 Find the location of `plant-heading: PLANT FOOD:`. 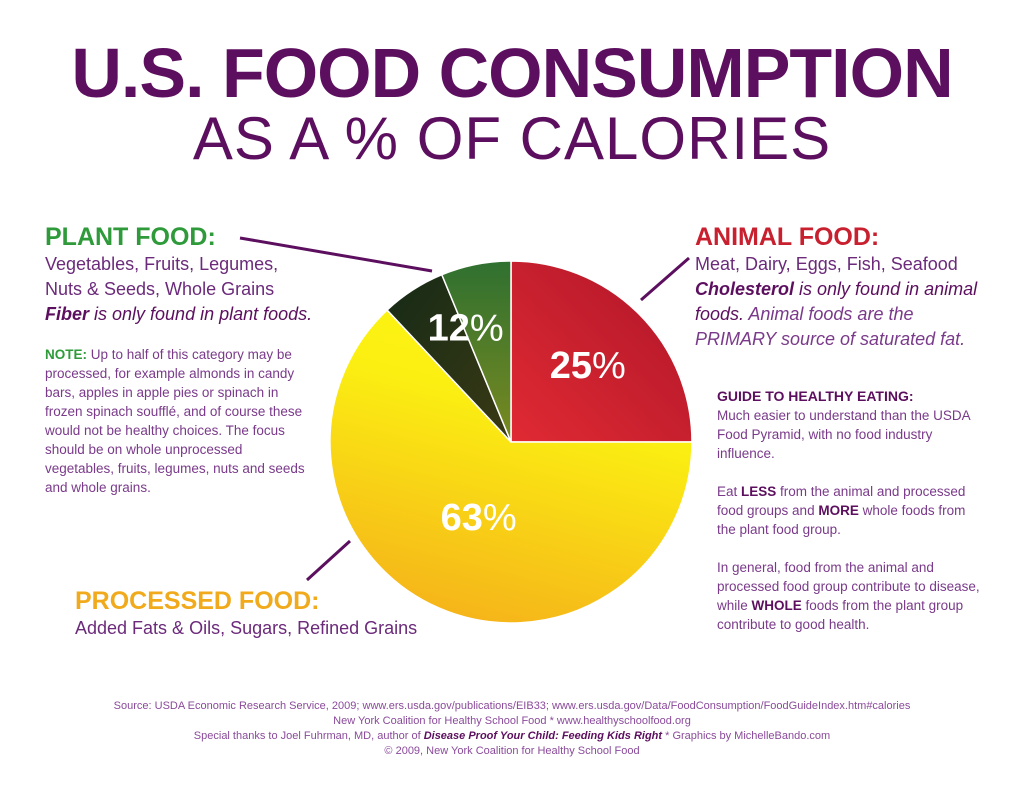

plant-heading: PLANT FOOD: is located at coordinates (130, 237).